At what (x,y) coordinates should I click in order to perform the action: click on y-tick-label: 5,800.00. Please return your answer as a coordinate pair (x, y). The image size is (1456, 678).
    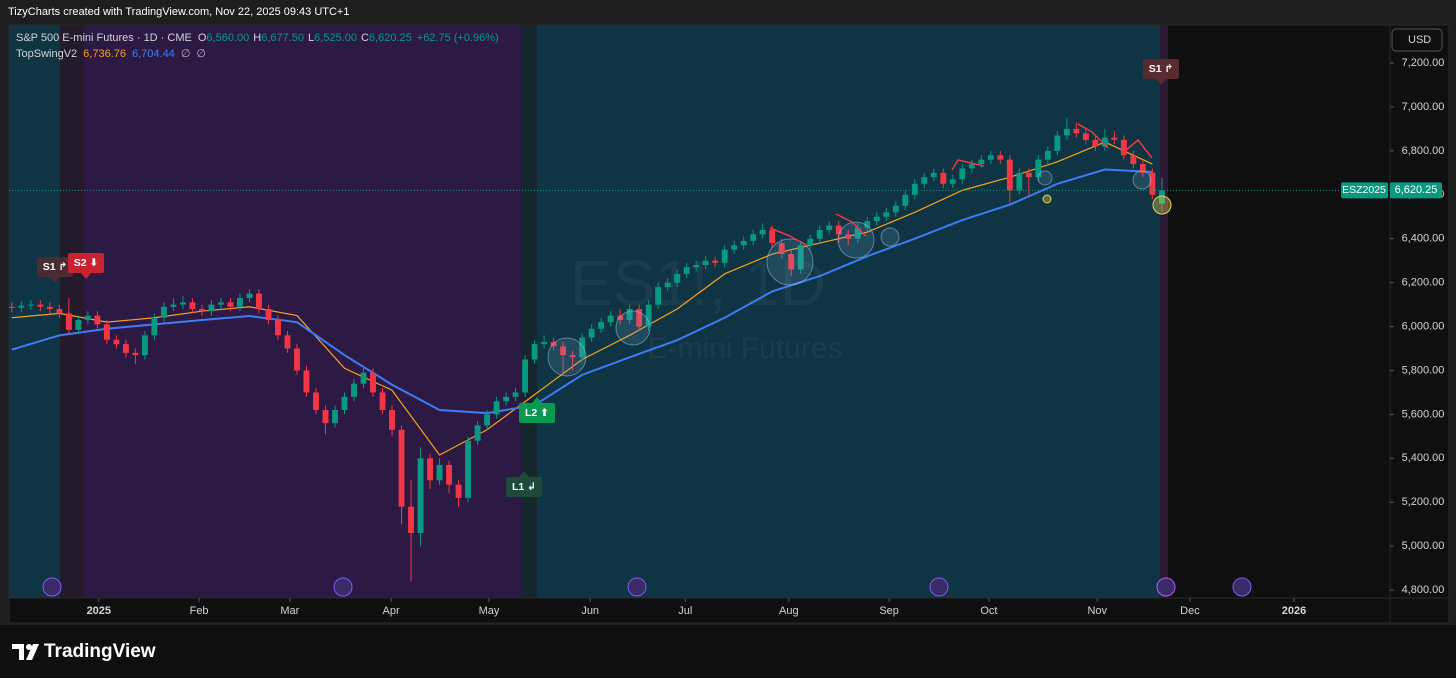
    Looking at the image, I should click on (1423, 370).